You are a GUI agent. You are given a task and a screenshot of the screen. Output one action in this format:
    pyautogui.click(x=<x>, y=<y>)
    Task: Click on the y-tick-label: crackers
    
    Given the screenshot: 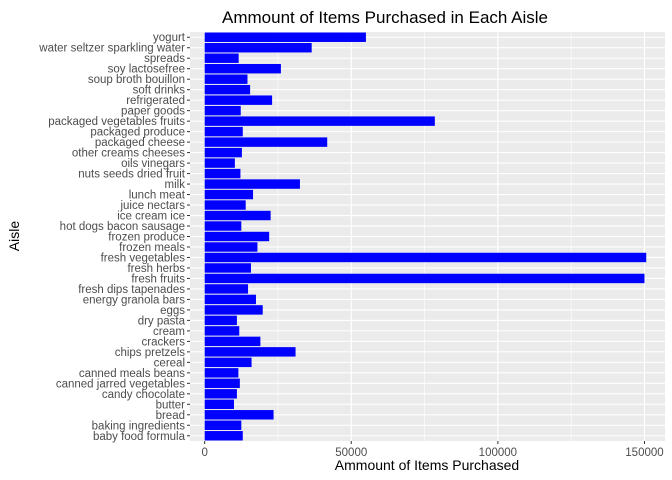 What is the action you would take?
    pyautogui.click(x=164, y=342)
    